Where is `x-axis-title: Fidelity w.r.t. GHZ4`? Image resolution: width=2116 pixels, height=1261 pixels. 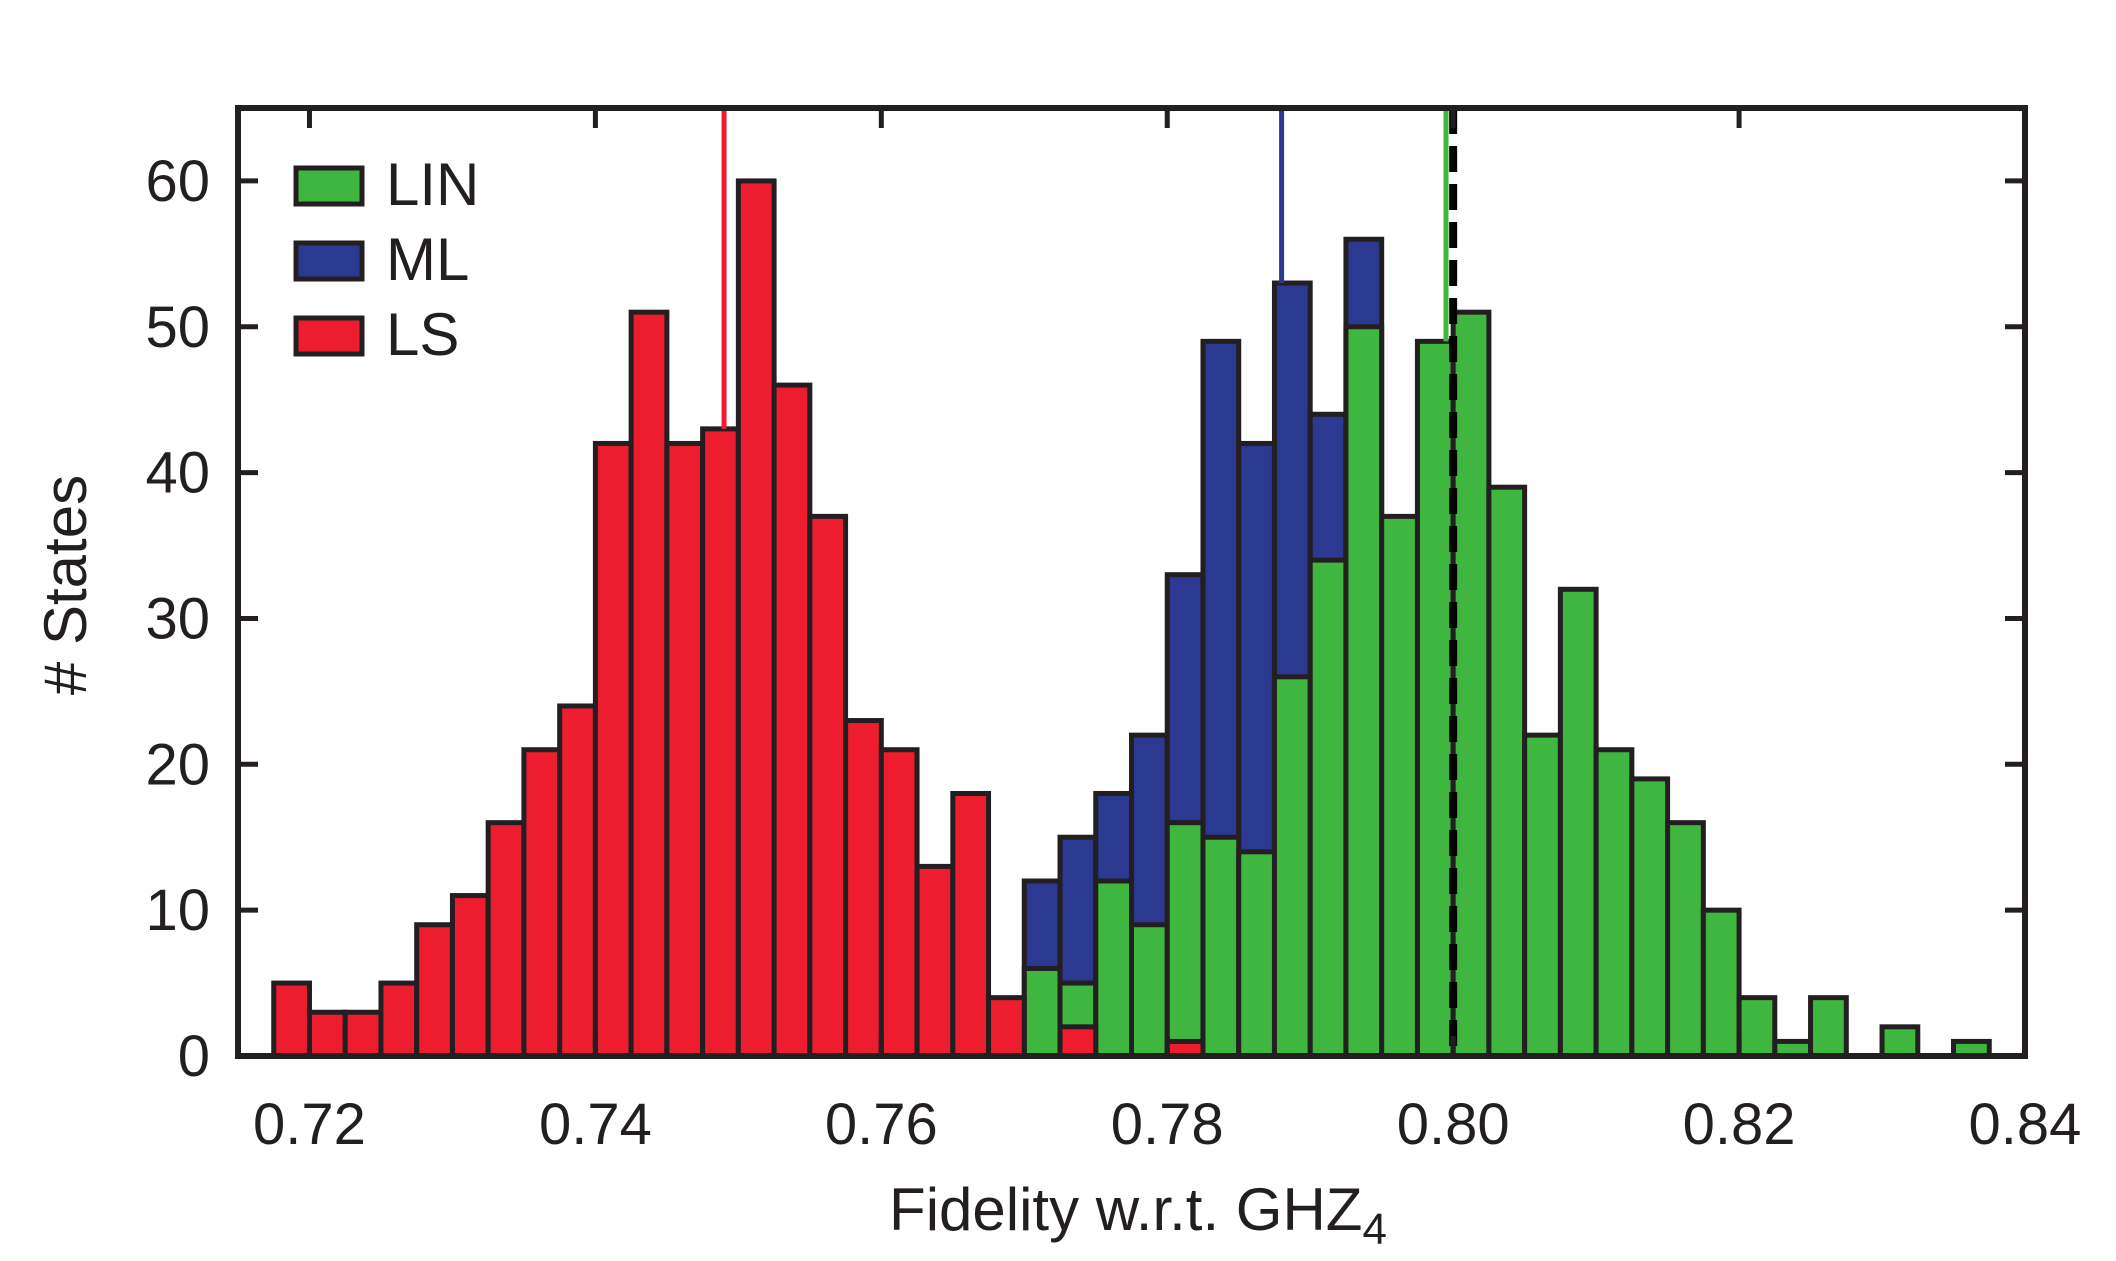
x-axis-title: Fidelity w.r.t. GHZ4 is located at coordinates (1138, 1215).